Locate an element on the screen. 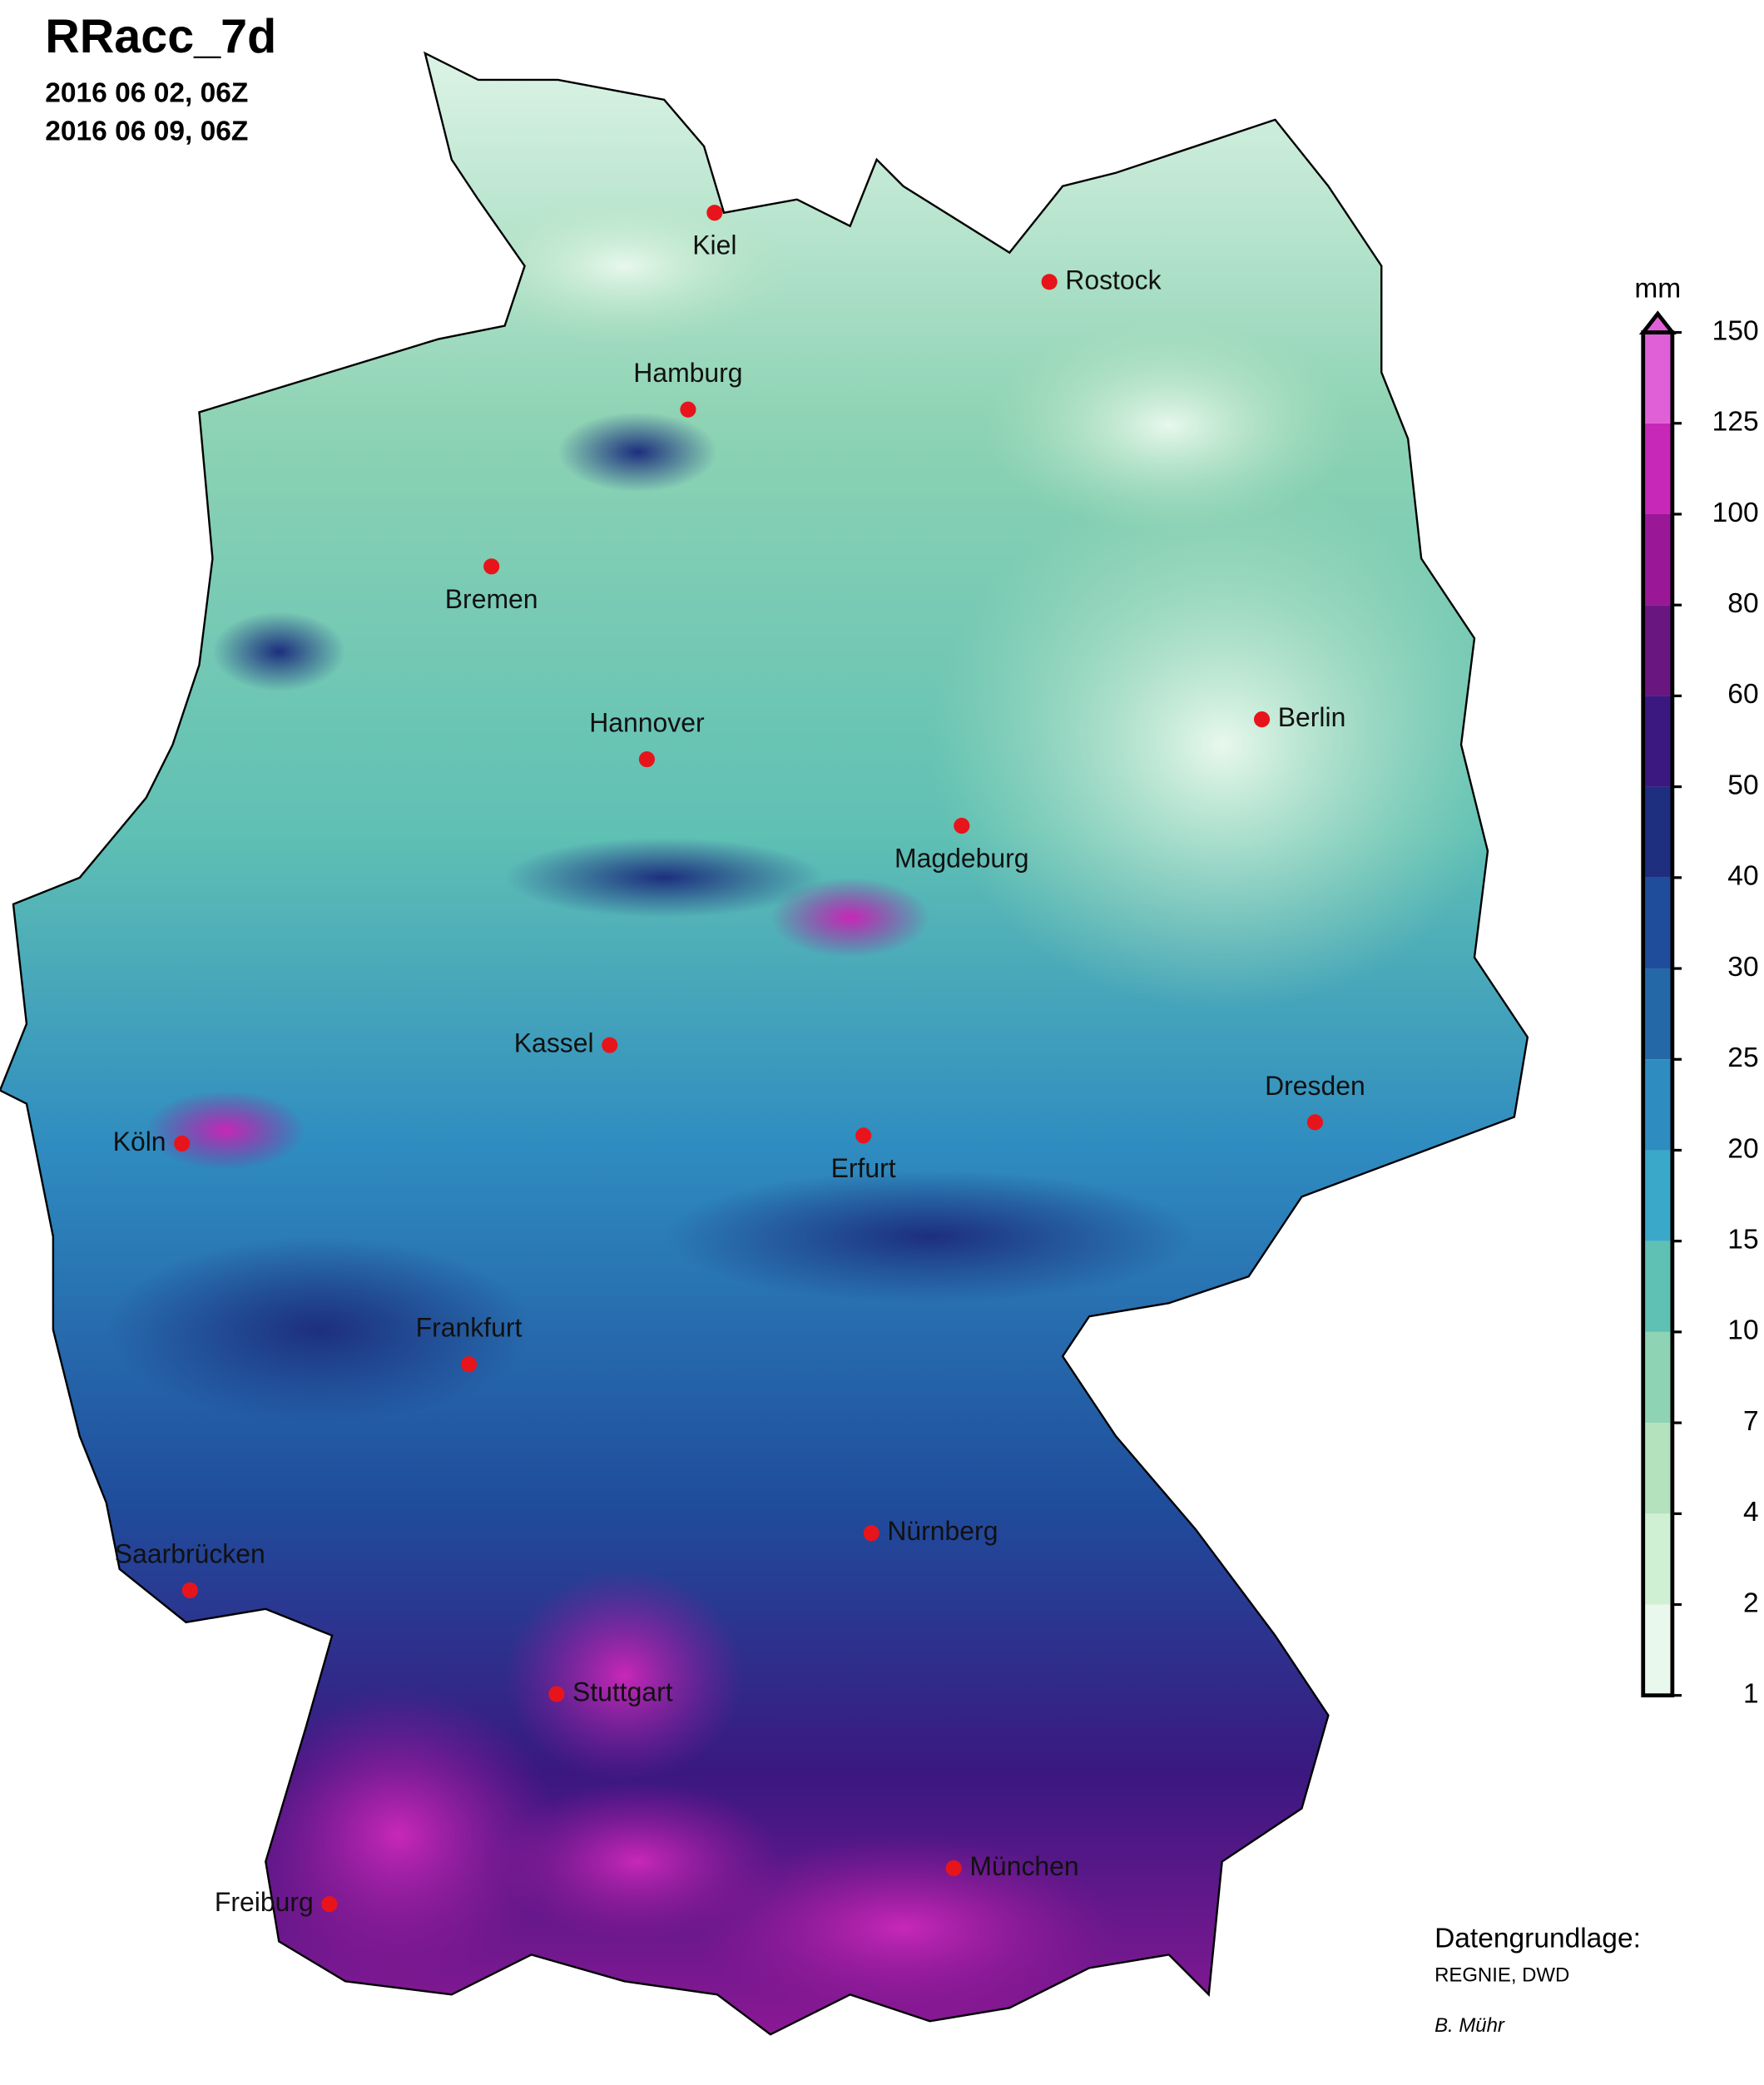 This screenshot has width=1764, height=2085. legend-unit: mm is located at coordinates (1658, 288).